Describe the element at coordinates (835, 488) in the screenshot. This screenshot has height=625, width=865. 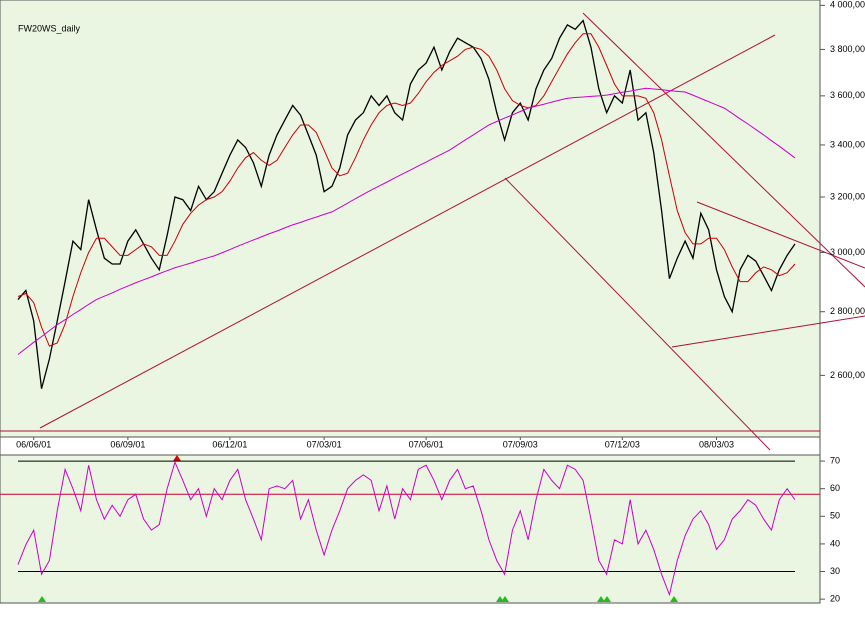
I see `y-tick-label: 60` at that location.